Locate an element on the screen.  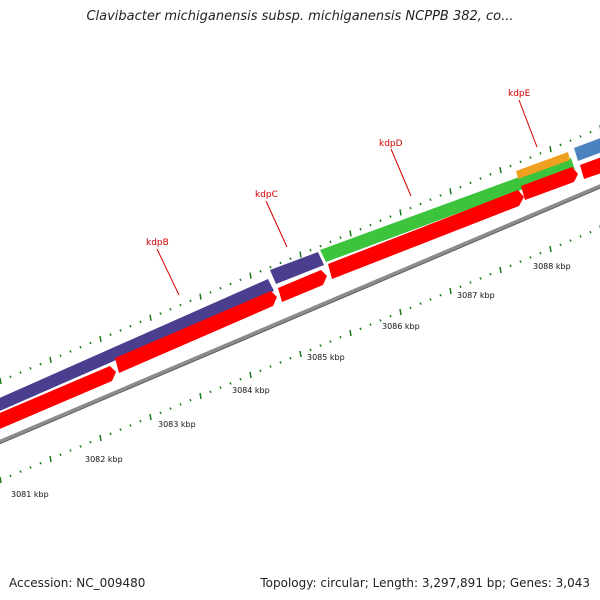
gene-label-kdpB: kdpB is located at coordinates (157, 243).